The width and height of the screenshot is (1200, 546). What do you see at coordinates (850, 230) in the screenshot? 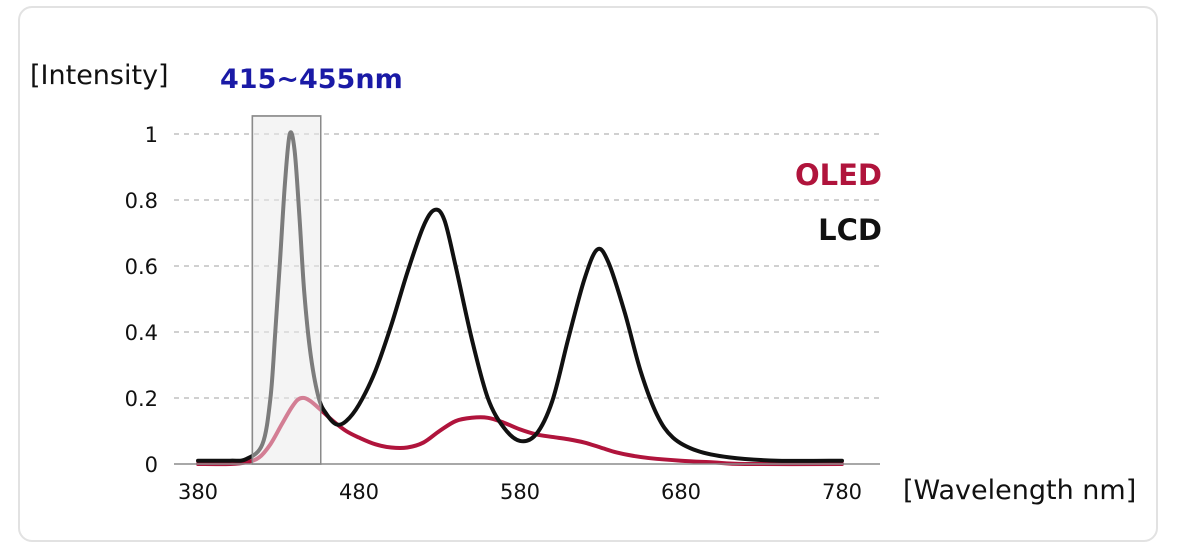
I see `legend-label-lcd: LCD` at bounding box center [850, 230].